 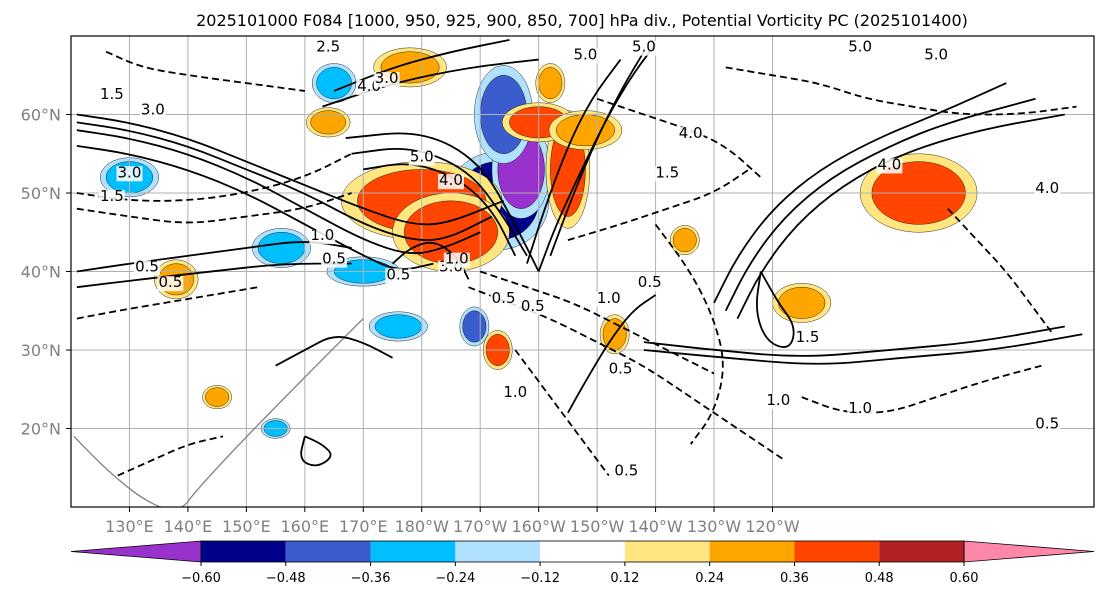 I want to click on y-tick-label: 50°N, so click(x=41, y=193).